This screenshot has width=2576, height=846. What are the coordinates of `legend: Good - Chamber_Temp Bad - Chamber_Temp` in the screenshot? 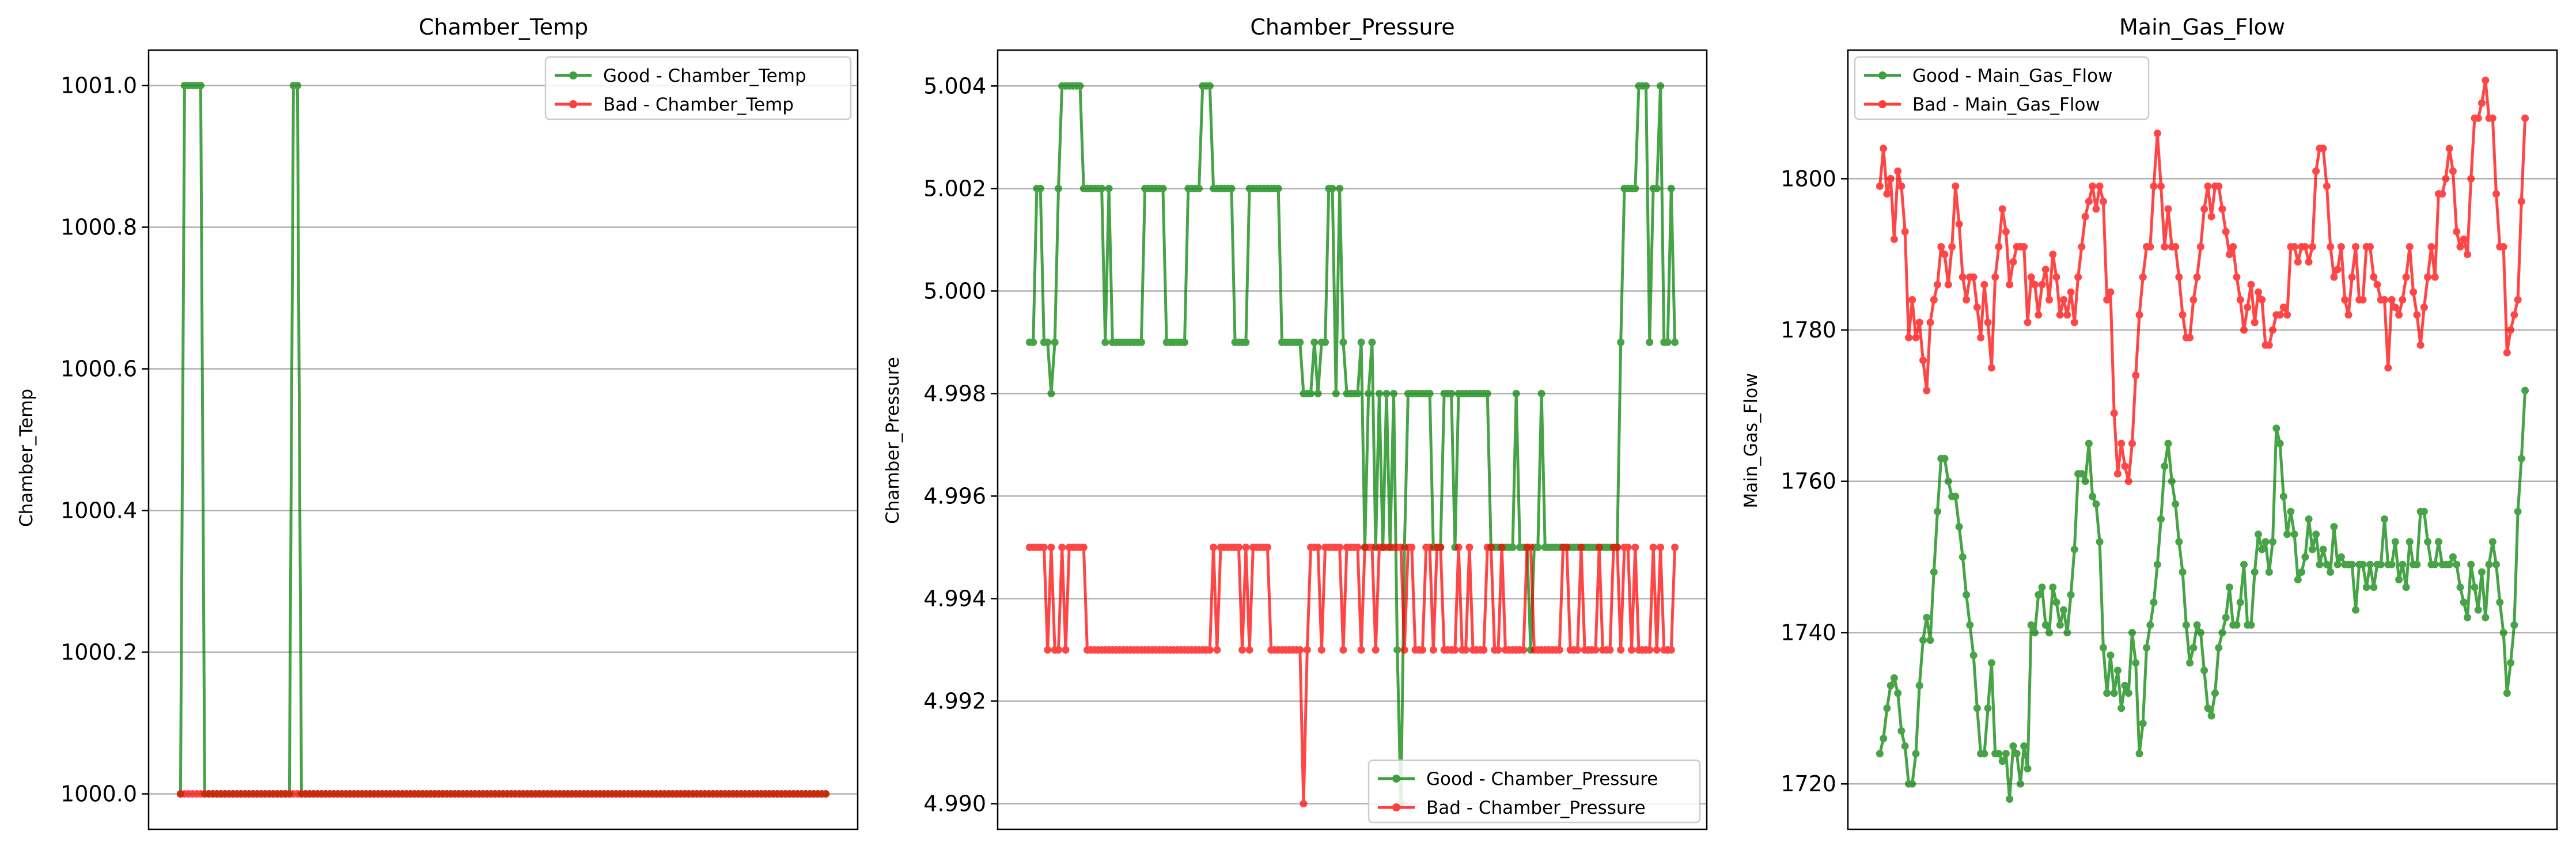 It's located at (698, 88).